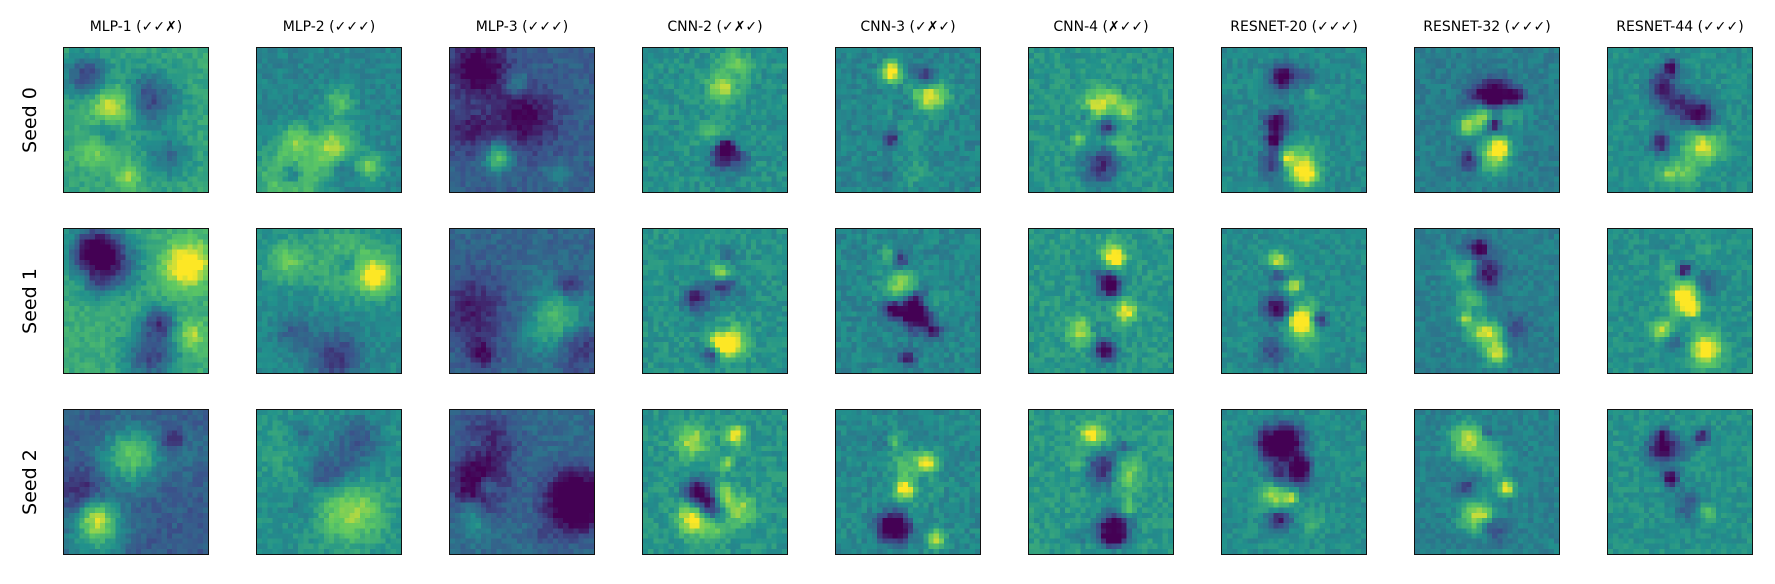 This screenshot has width=1775, height=584. I want to click on column-title-resnet-32: RESNET-32 (✓✓✓), so click(1487, 27).